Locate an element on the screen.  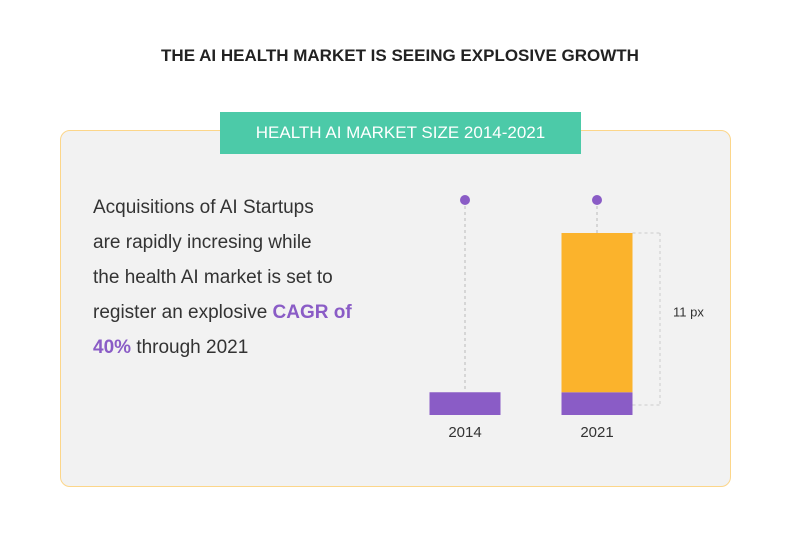
highlight: CAGR of is located at coordinates (312, 312).